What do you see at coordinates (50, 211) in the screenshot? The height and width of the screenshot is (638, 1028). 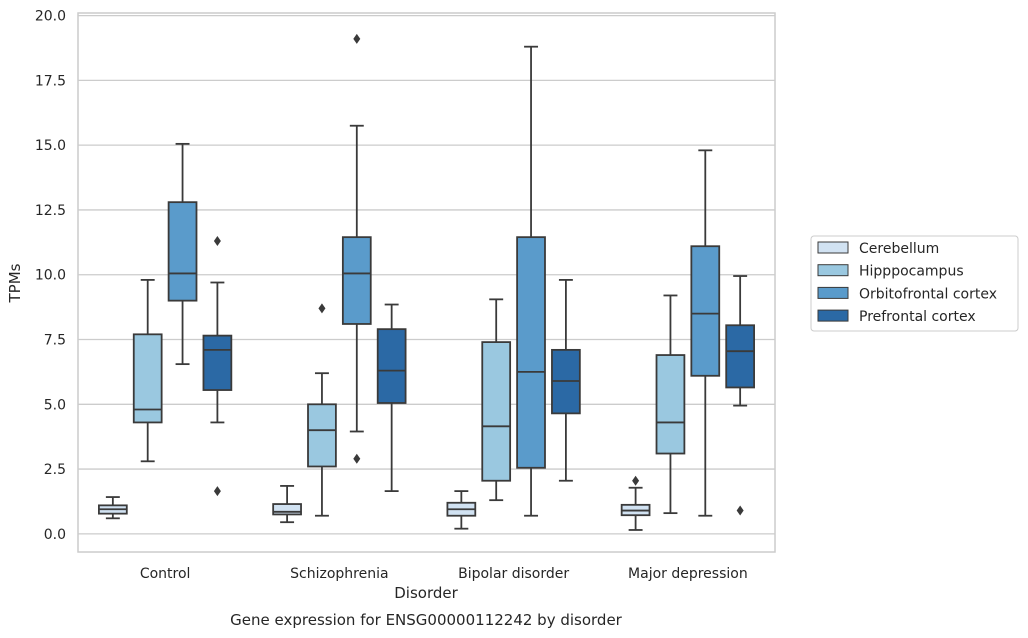 I see `y-tick-label: 12.5` at bounding box center [50, 211].